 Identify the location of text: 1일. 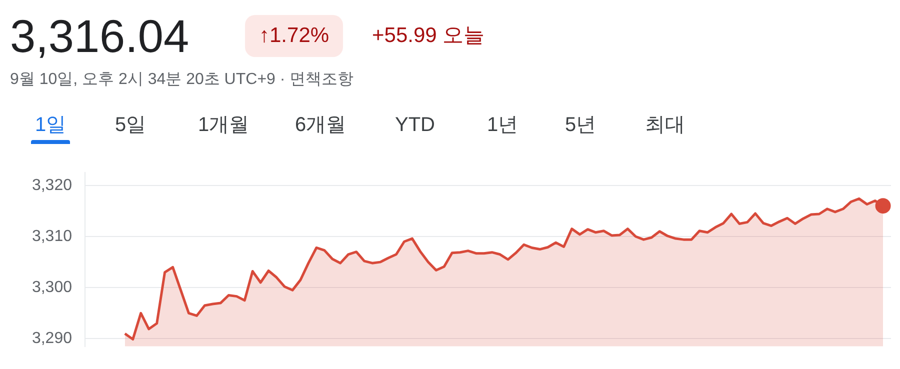
(50, 125).